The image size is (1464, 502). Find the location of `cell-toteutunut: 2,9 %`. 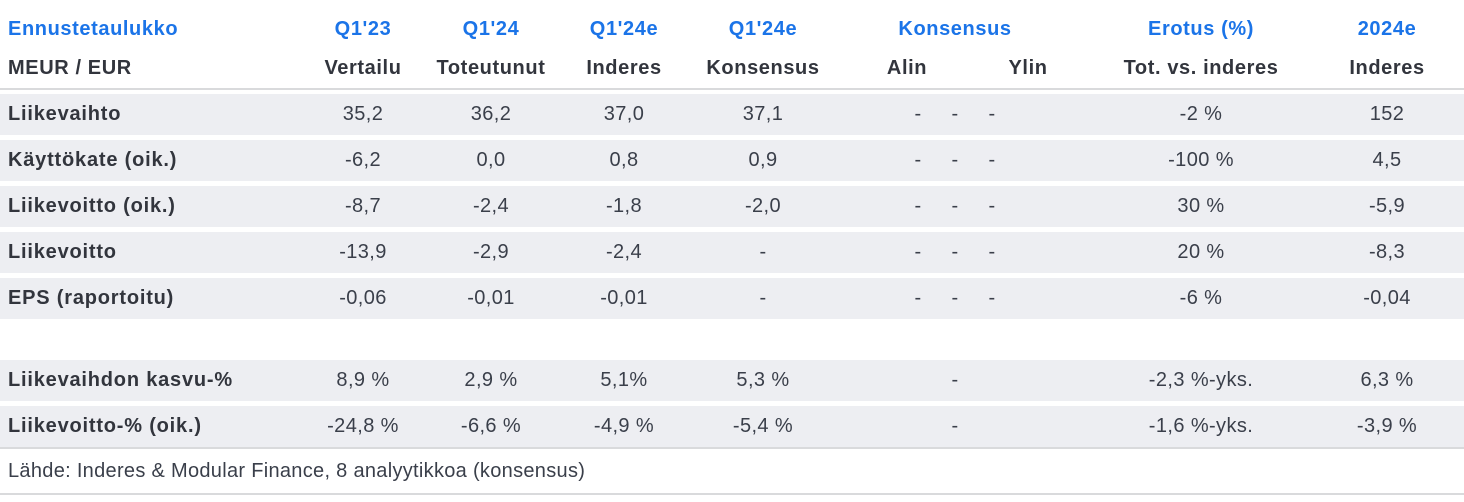

cell-toteutunut: 2,9 % is located at coordinates (491, 383).